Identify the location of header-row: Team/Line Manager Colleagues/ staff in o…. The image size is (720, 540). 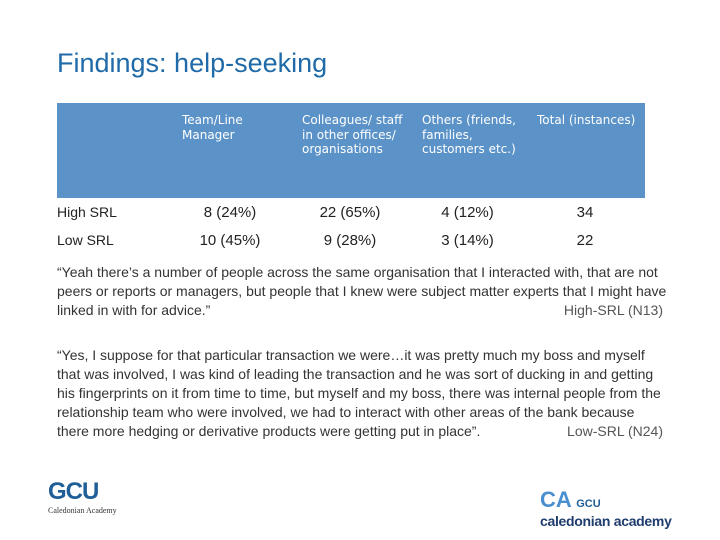
(351, 150).